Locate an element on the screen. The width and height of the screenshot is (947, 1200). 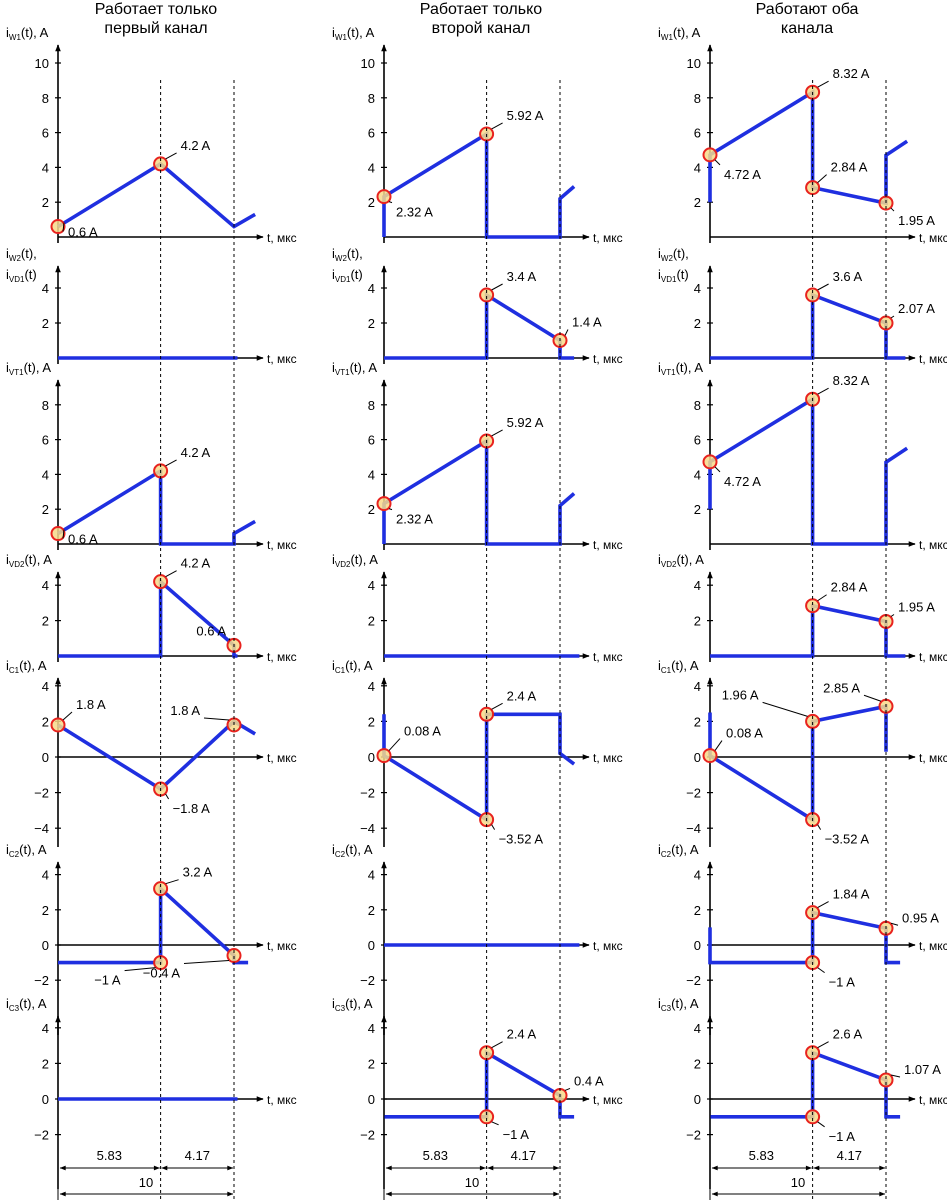
dimension-label: 10 is located at coordinates (472, 1182).